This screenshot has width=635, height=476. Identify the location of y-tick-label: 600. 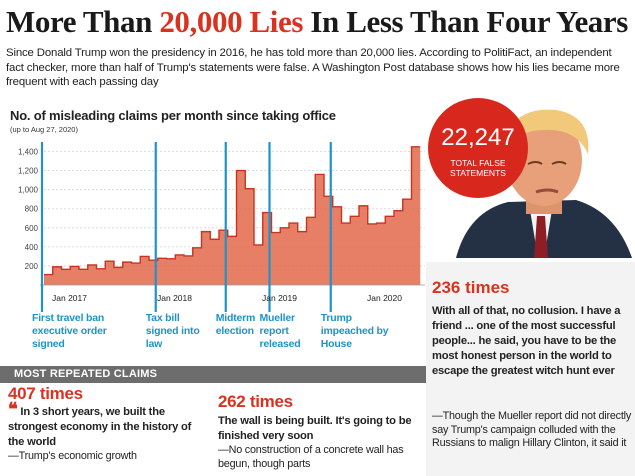
(32, 228).